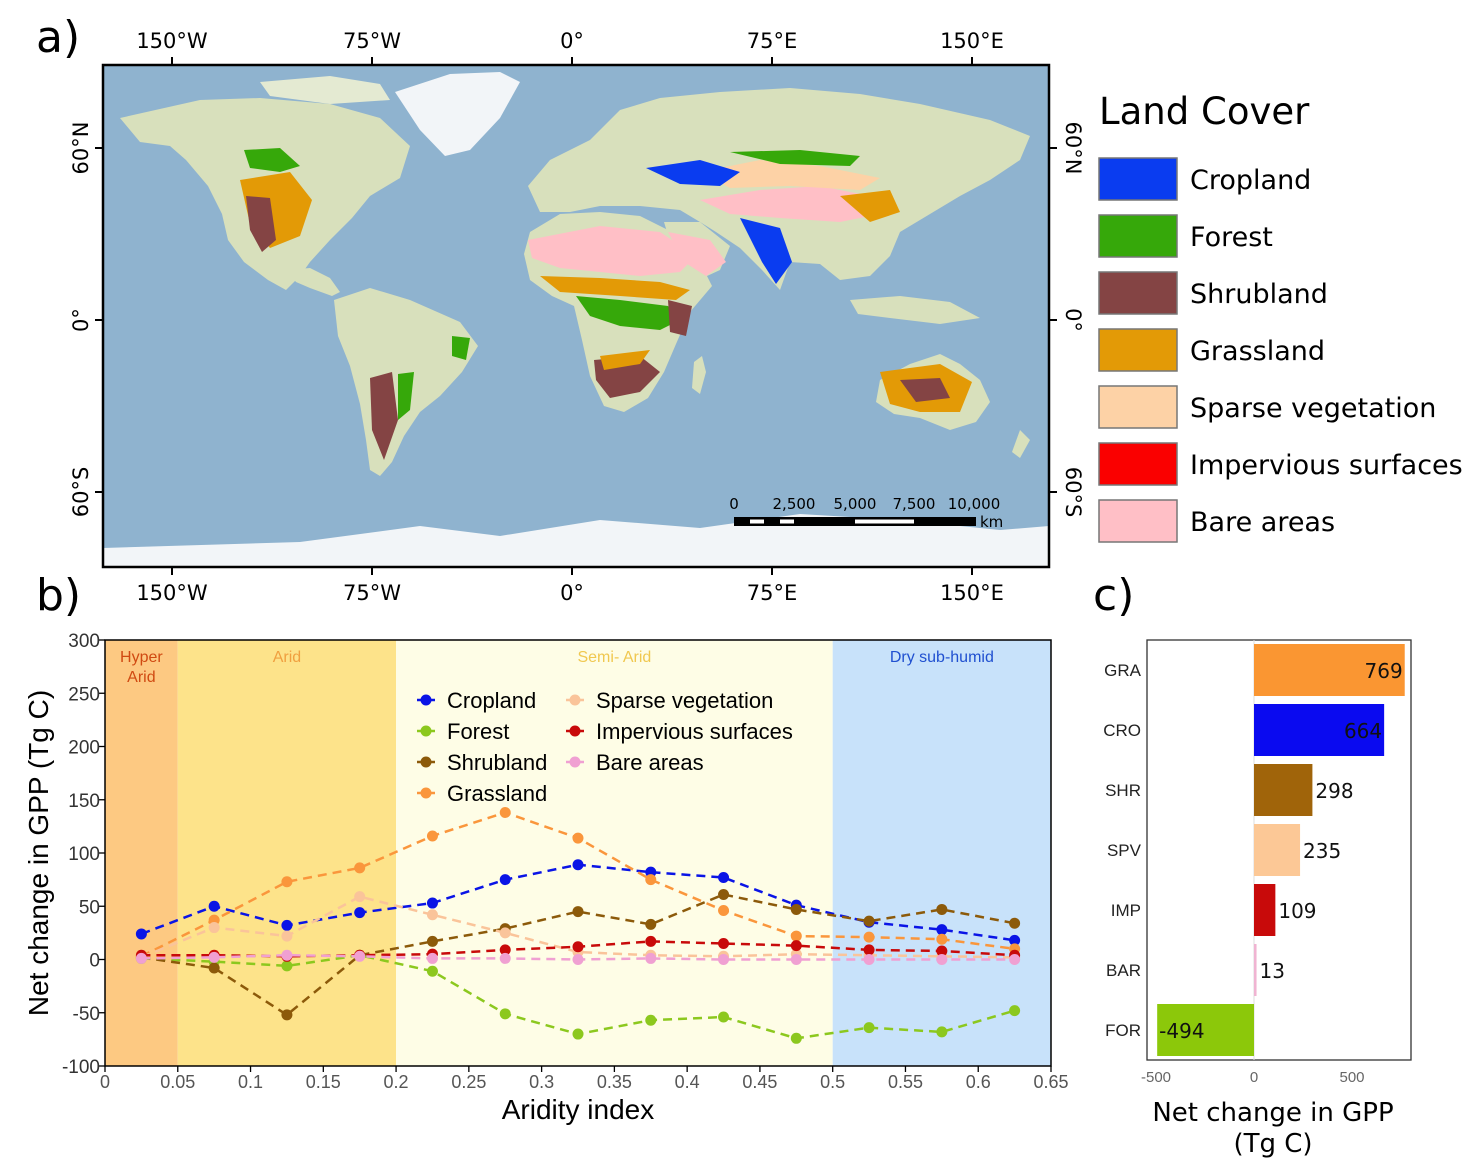  I want to click on scale-label: 7,500, so click(914, 504).